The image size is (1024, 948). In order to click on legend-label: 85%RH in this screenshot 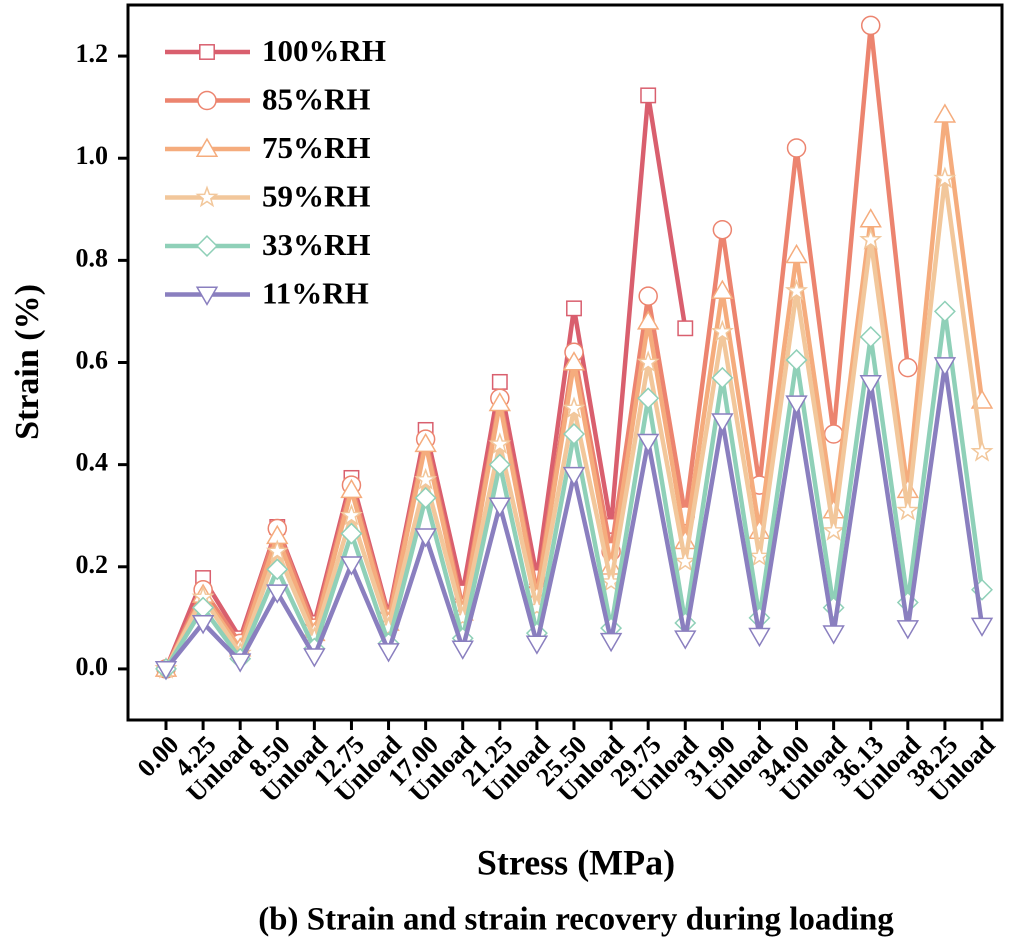, I will do `click(316, 99)`.